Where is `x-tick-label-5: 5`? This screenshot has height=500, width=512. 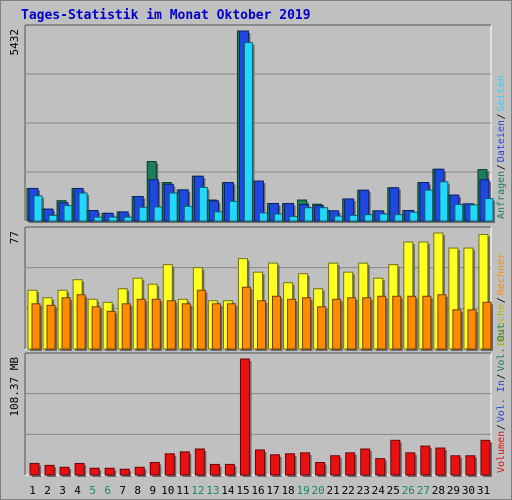 x-tick-label-5: 5 is located at coordinates (92, 490).